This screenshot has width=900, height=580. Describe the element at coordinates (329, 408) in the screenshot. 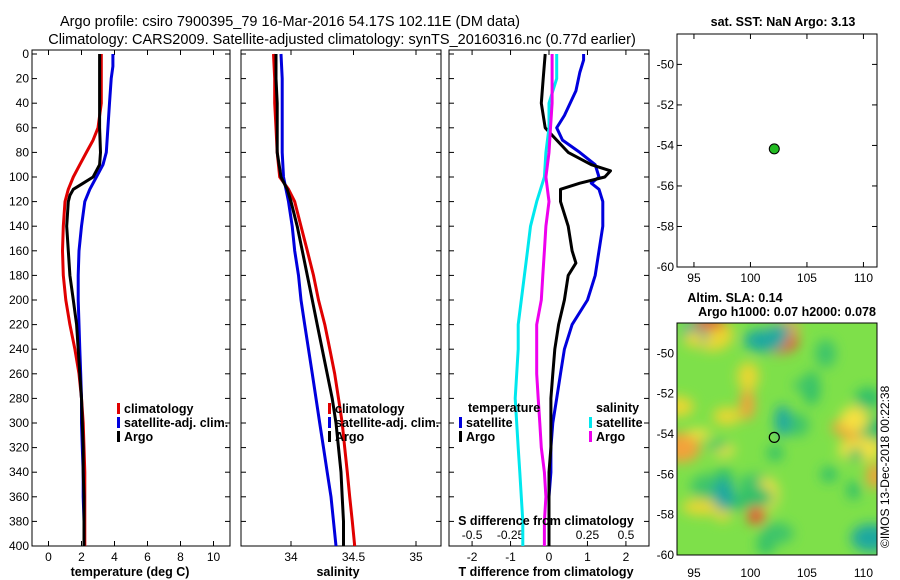

I see `legend-swatch-climatology` at that location.